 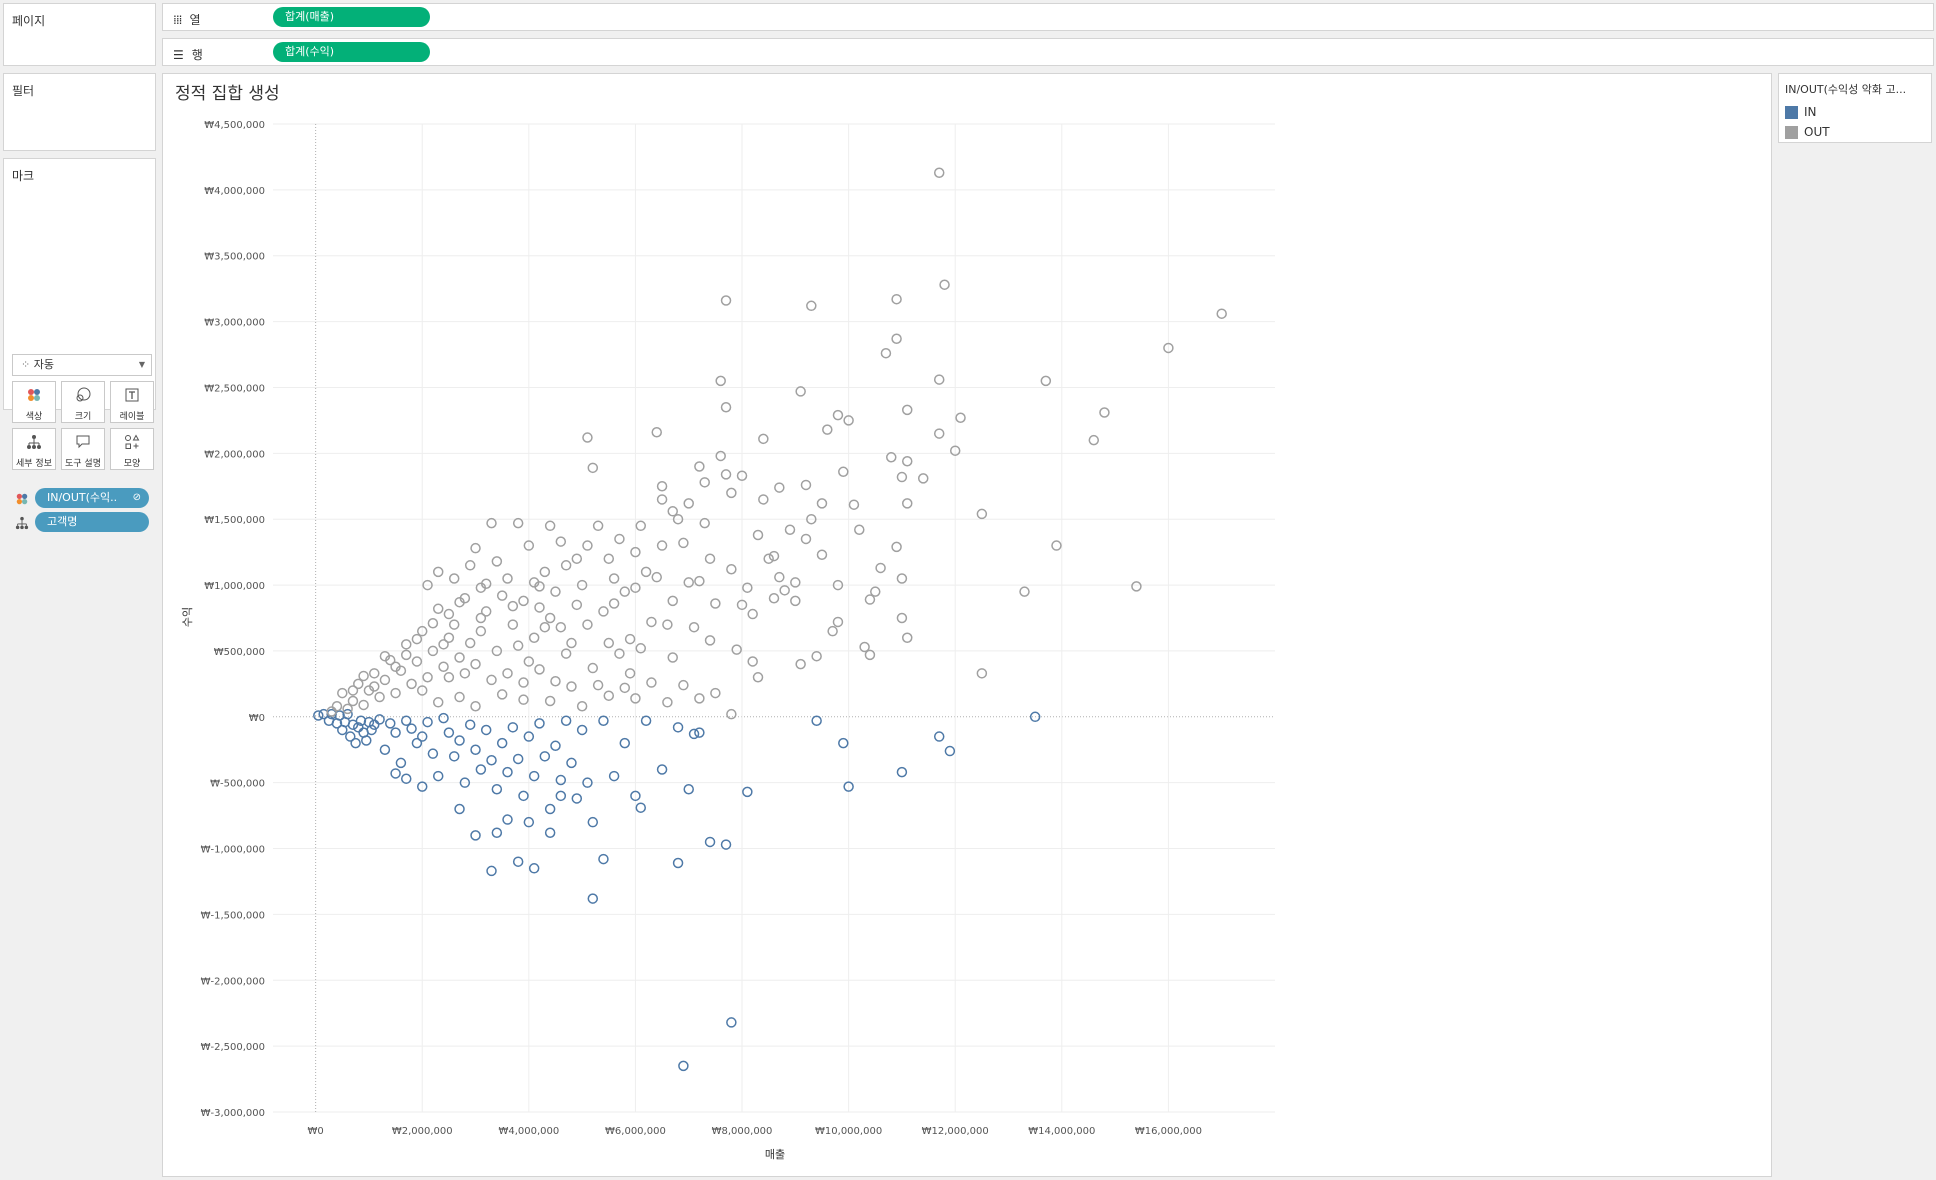 What do you see at coordinates (79, 112) in the screenshot?
I see `filters-panel: 필터` at bounding box center [79, 112].